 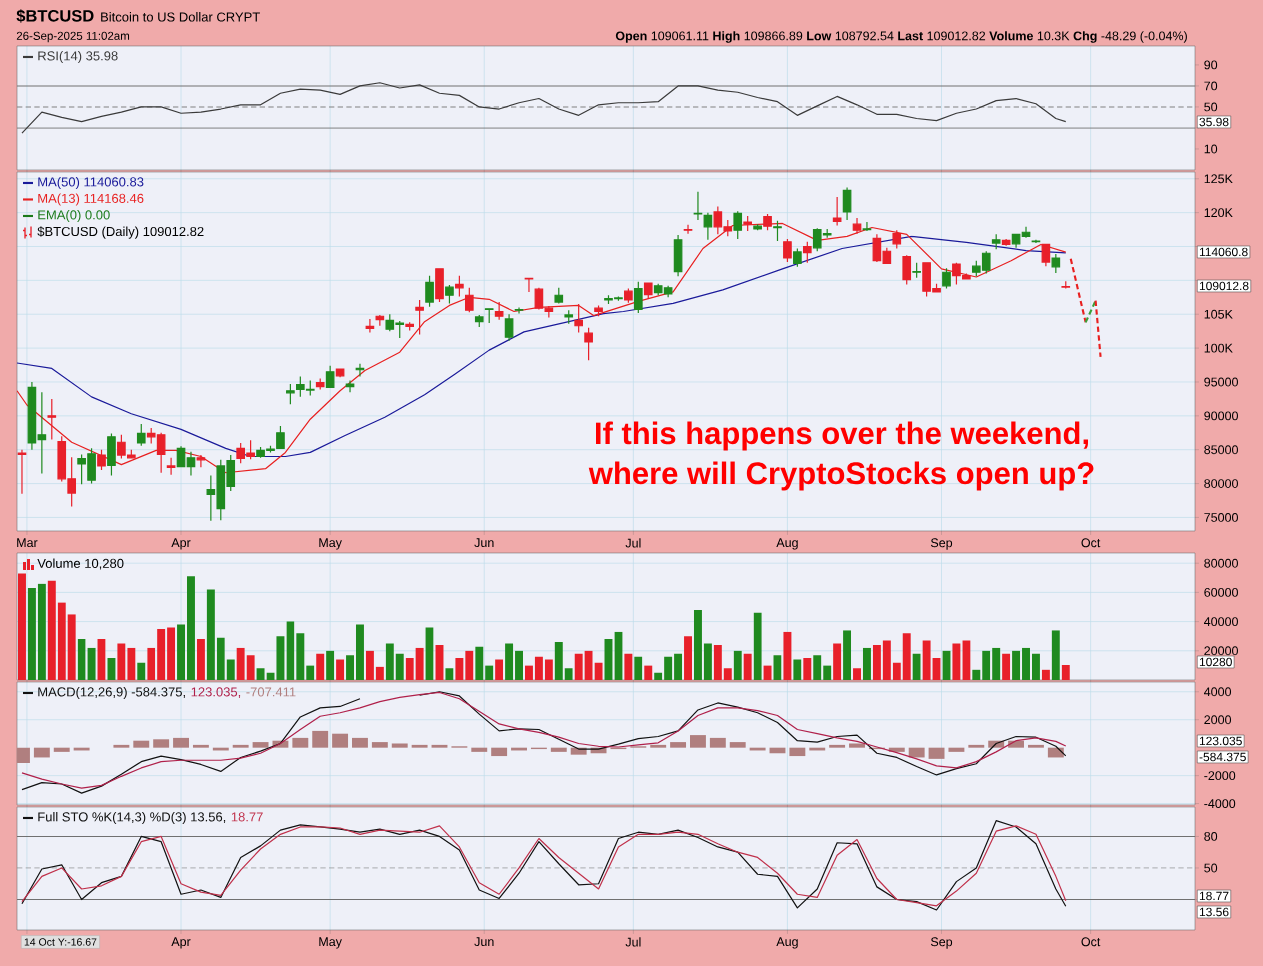 What do you see at coordinates (1218, 213) in the screenshot?
I see `y-tick-label: 120K` at bounding box center [1218, 213].